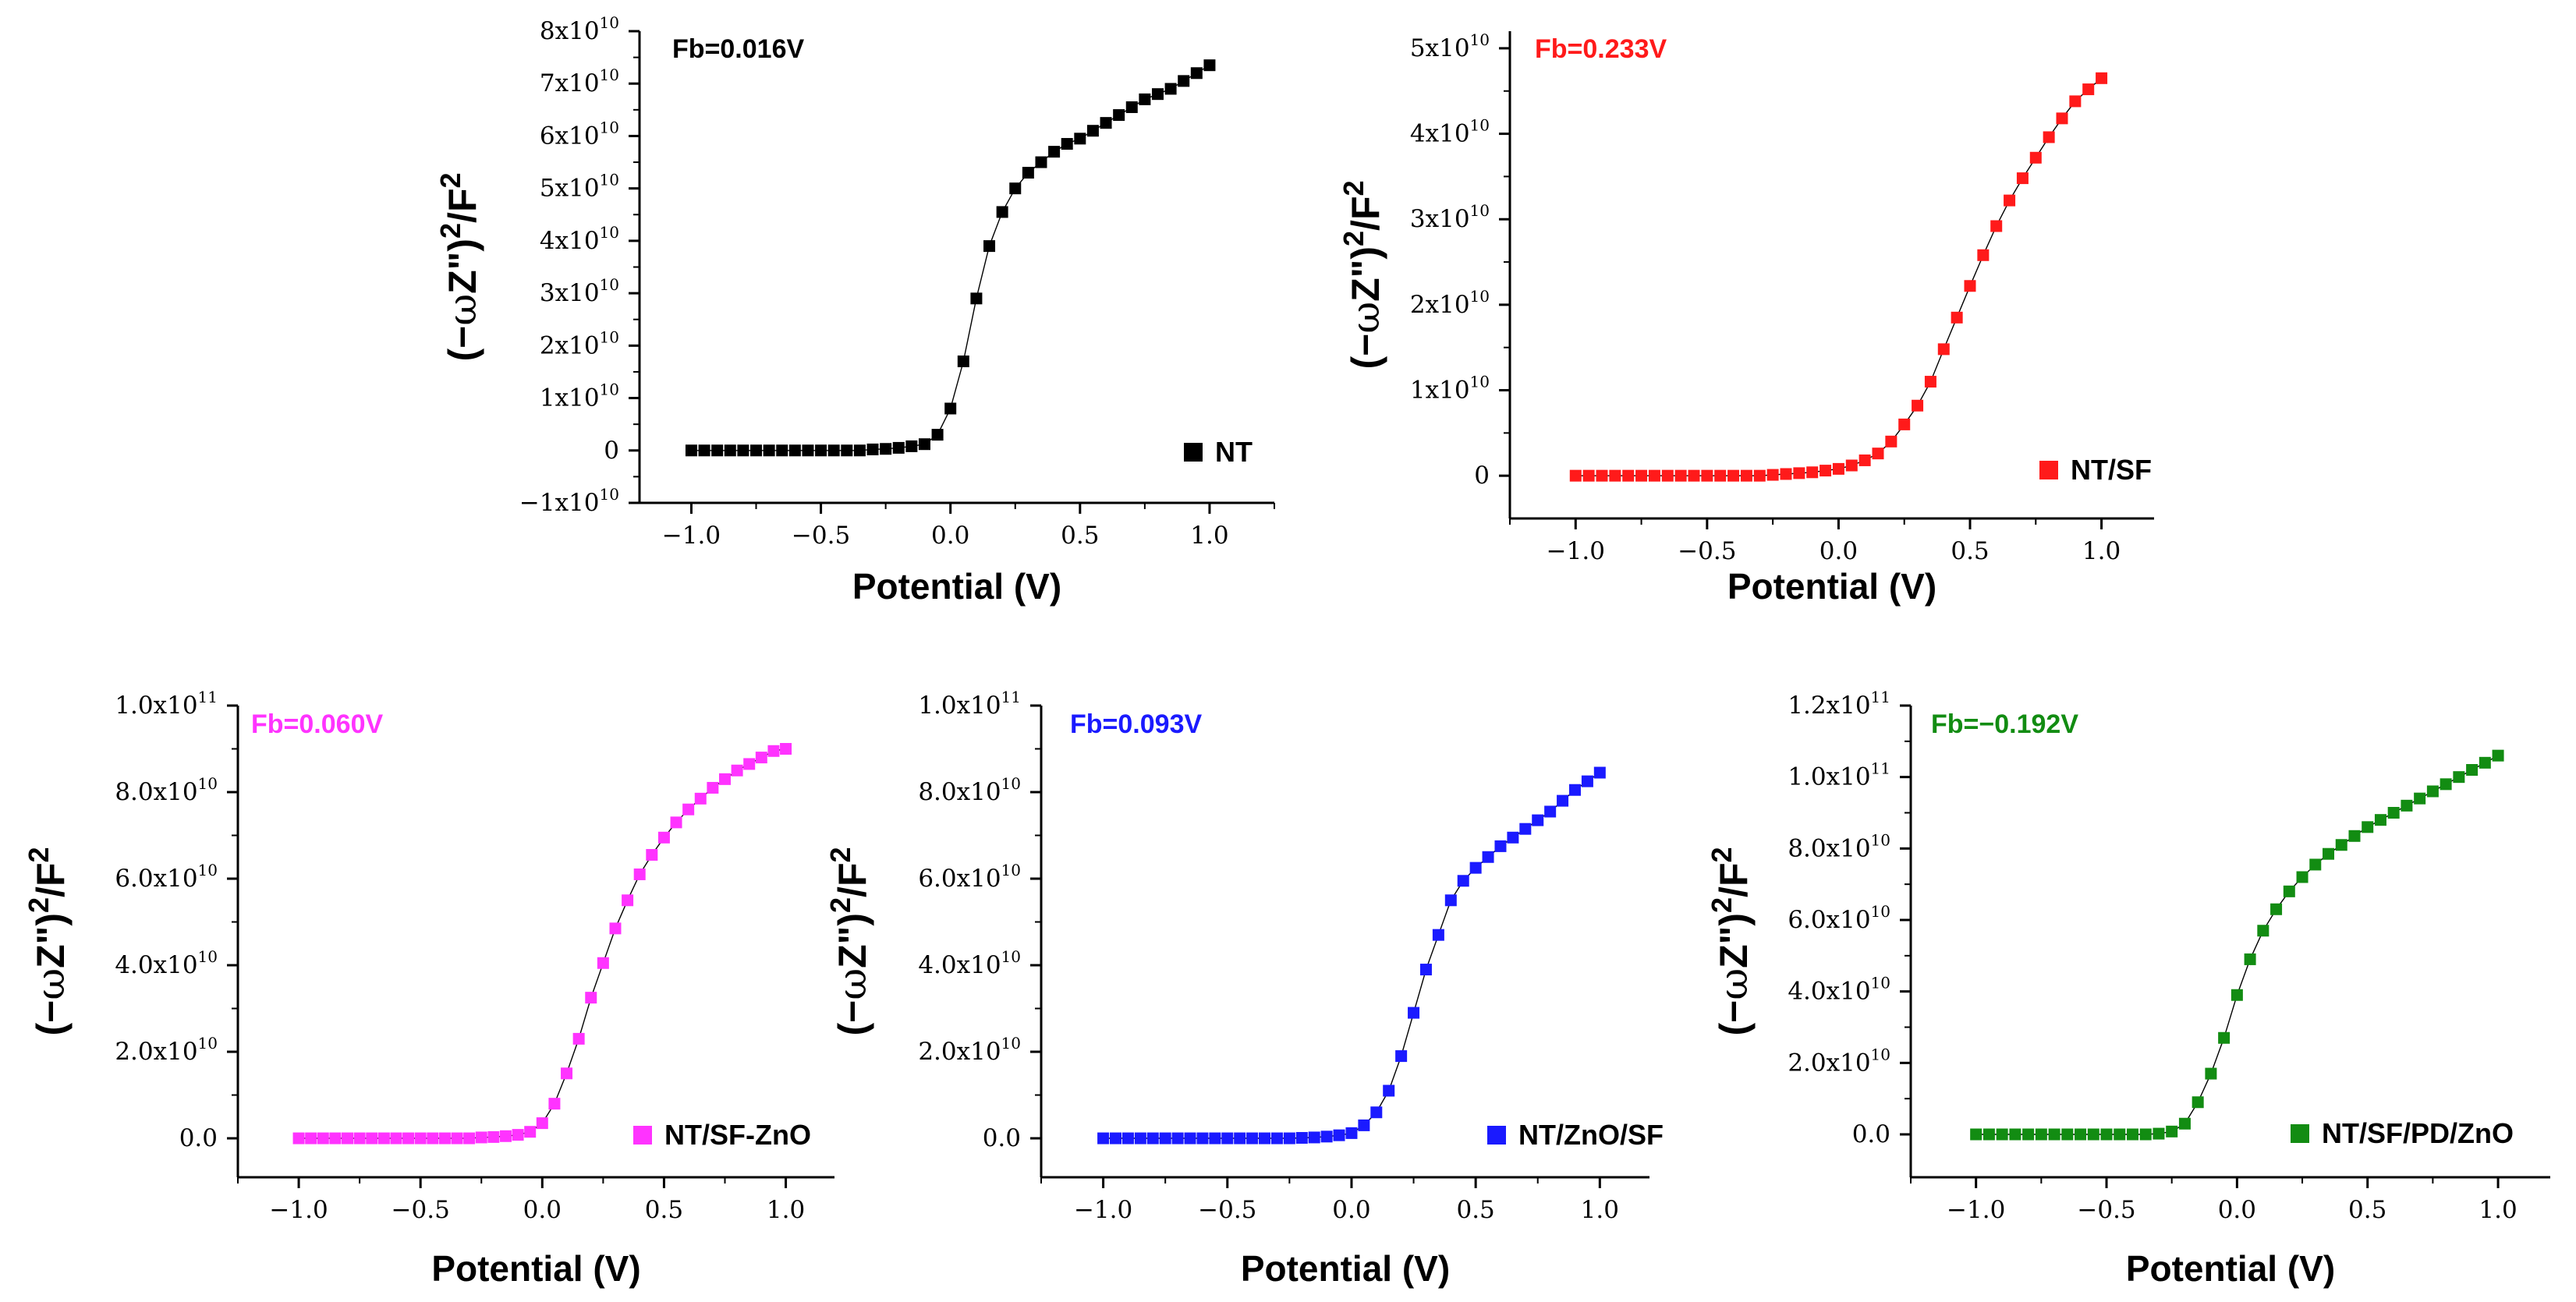 The image size is (2576, 1302). Describe the element at coordinates (1450, 46) in the screenshot. I see `y-tick-label: 5x10¹⁰` at that location.